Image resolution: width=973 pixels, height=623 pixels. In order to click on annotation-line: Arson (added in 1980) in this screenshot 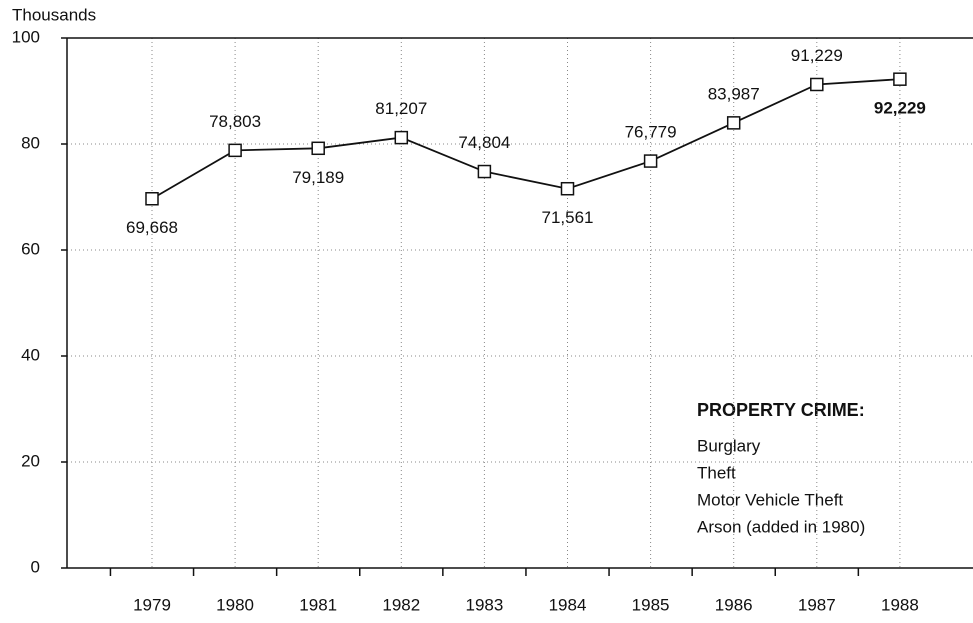, I will do `click(781, 526)`.